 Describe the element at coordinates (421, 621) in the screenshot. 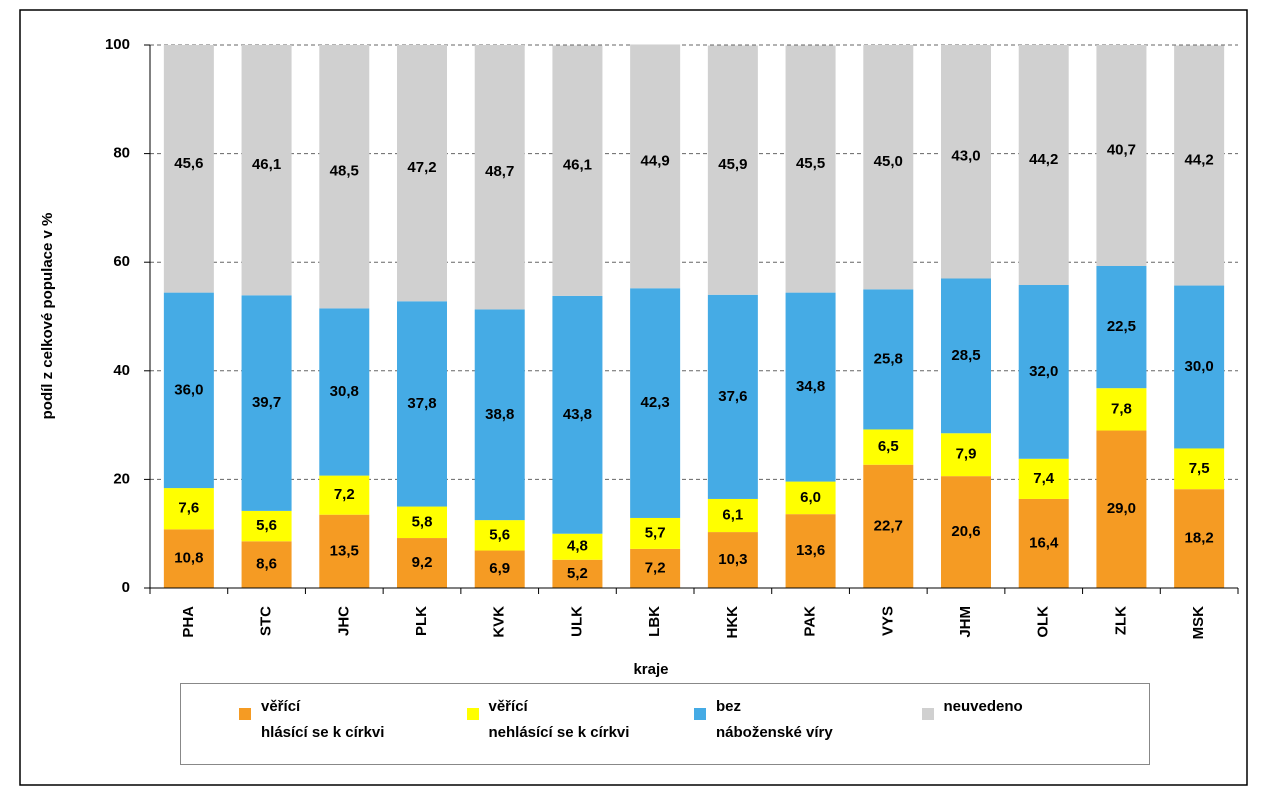

I see `x-tick-label: PLK` at that location.